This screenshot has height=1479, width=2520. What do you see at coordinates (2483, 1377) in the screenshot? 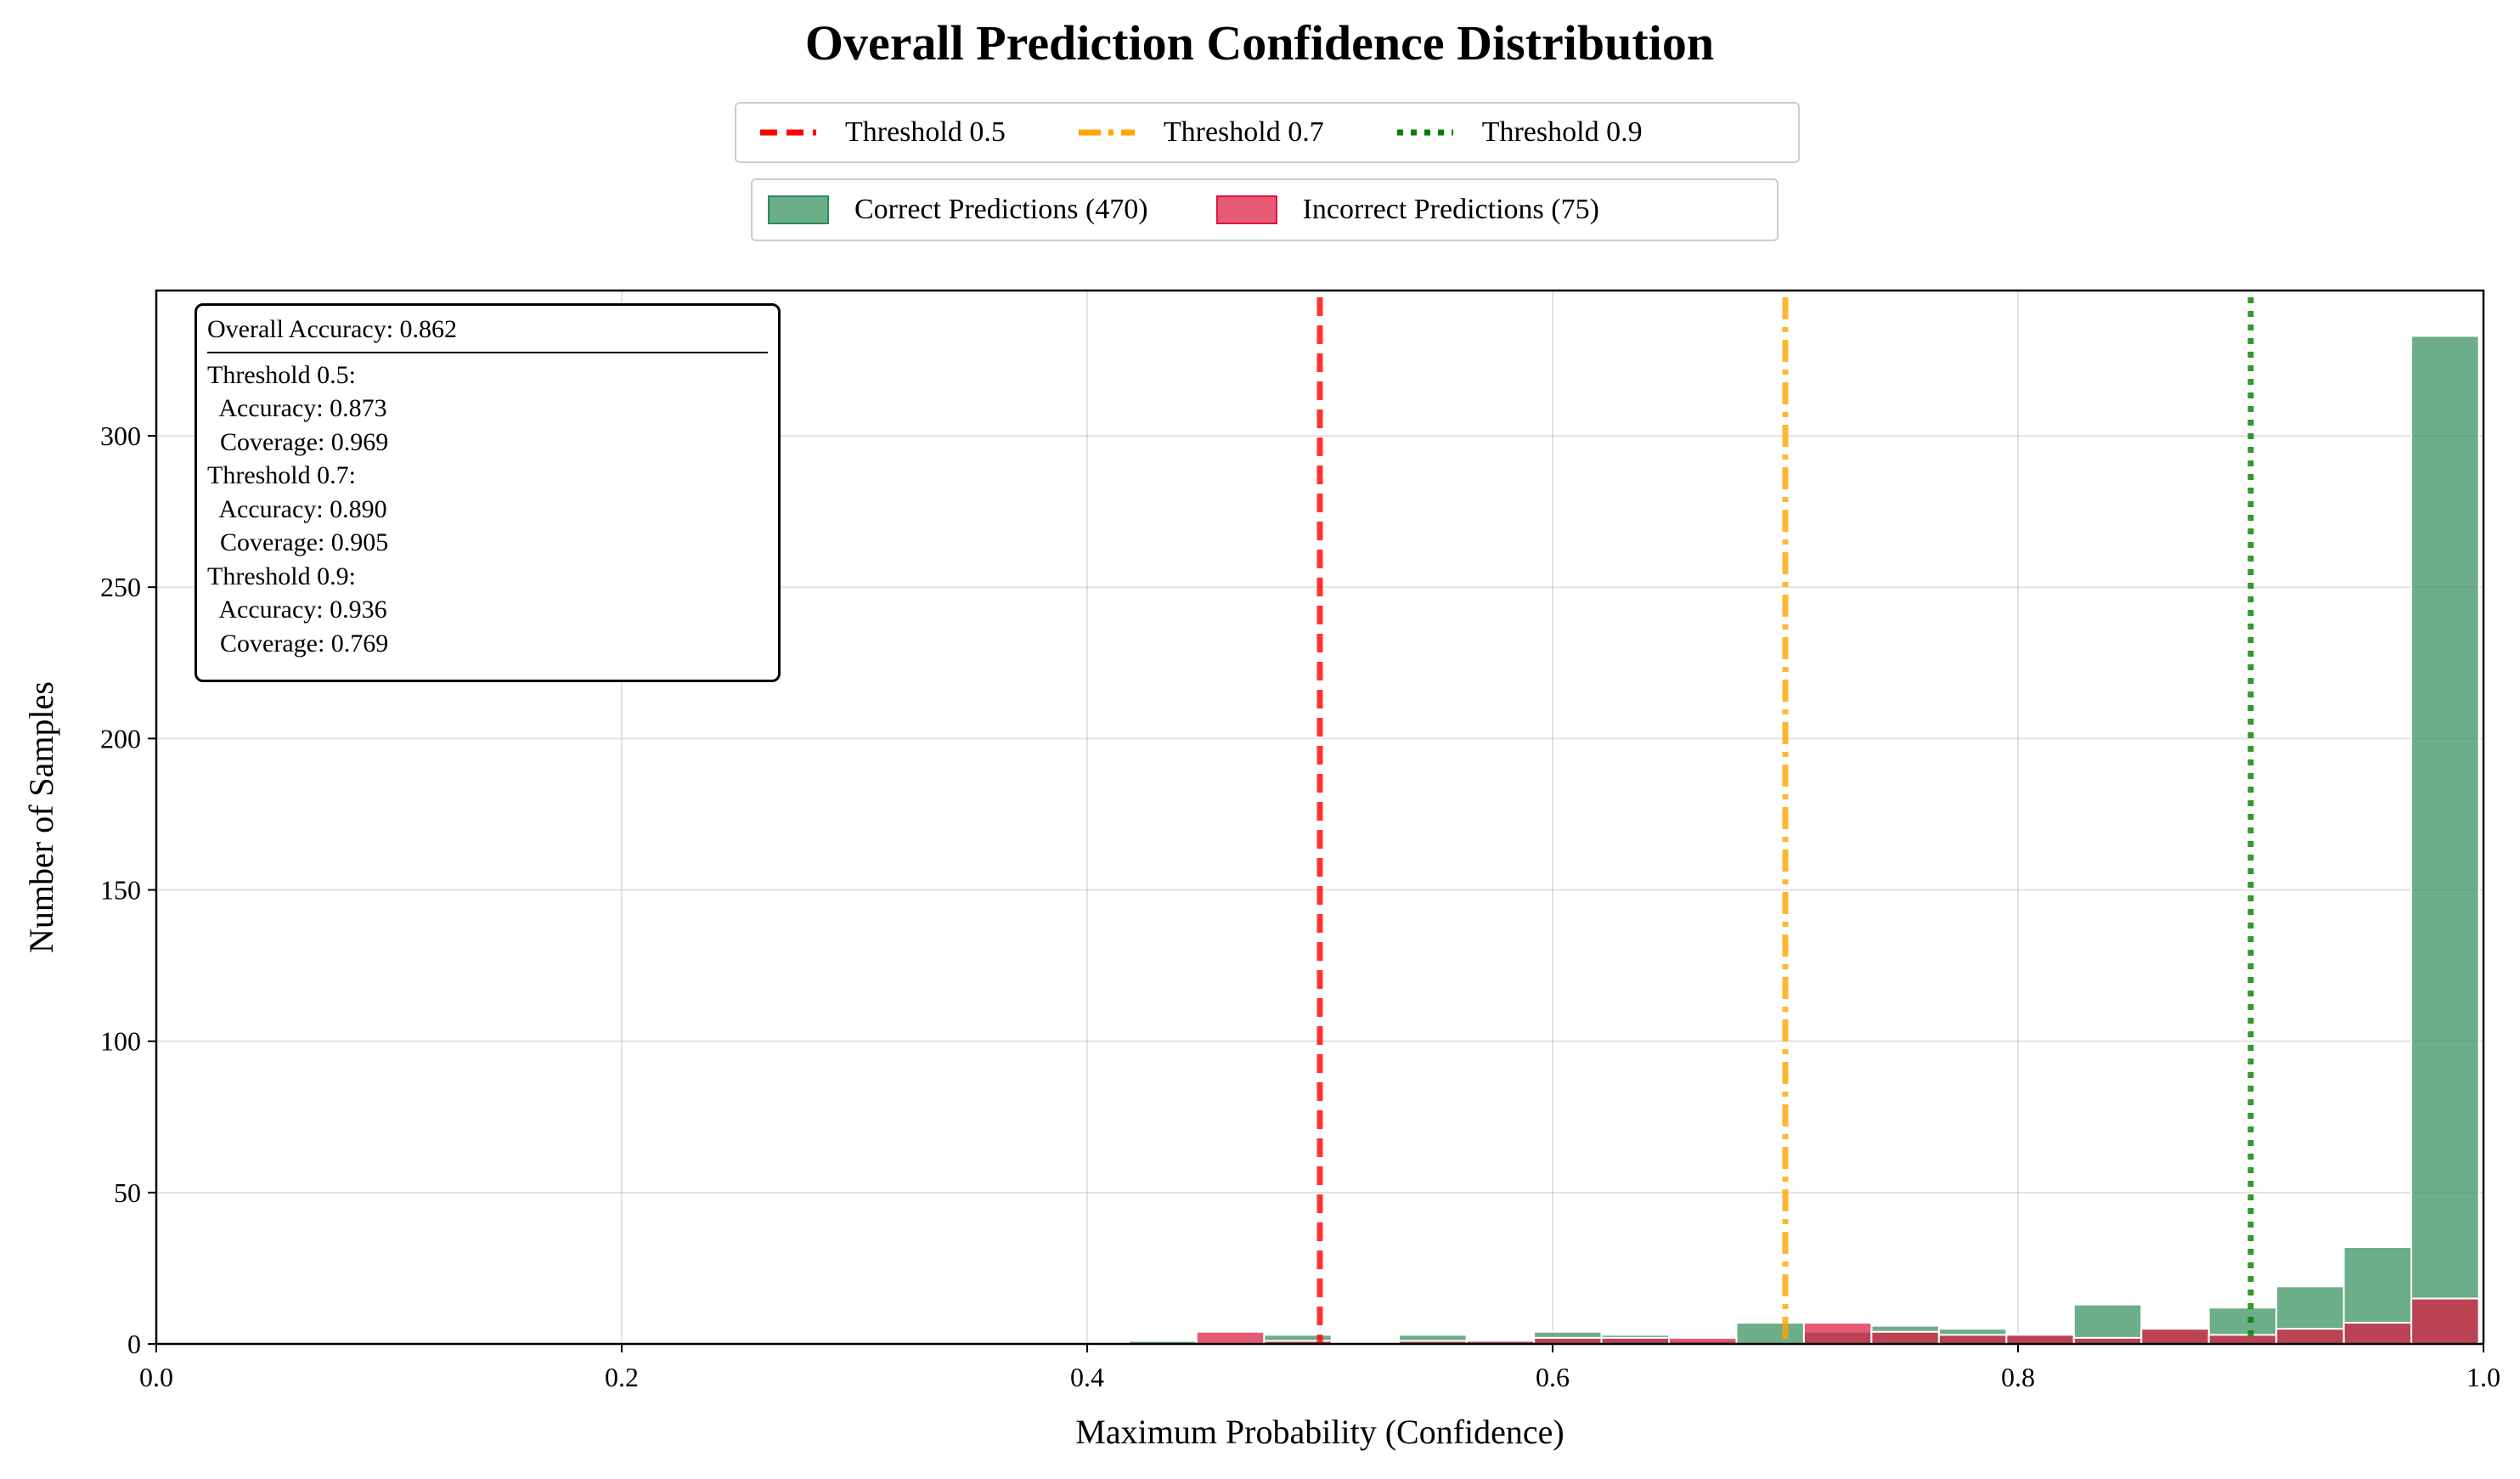
I see `x-tick-label: 1.0` at bounding box center [2483, 1377].